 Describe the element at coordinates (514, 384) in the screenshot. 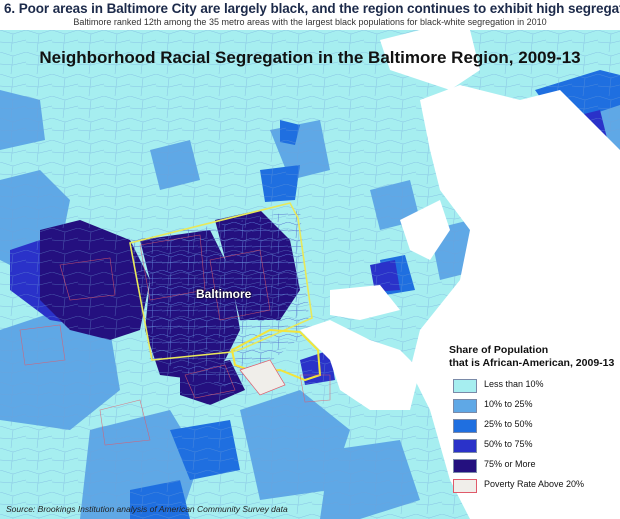

I see `legend-label: Less than 10%` at that location.